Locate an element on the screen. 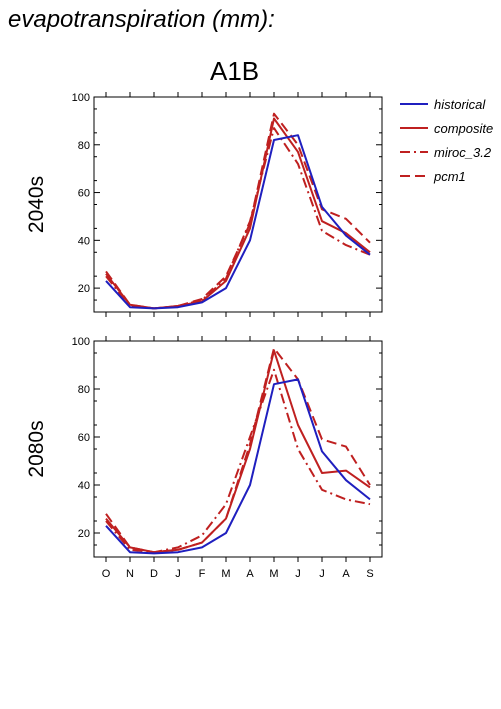 The height and width of the screenshot is (709, 501). x-tick-label: S is located at coordinates (369, 574).